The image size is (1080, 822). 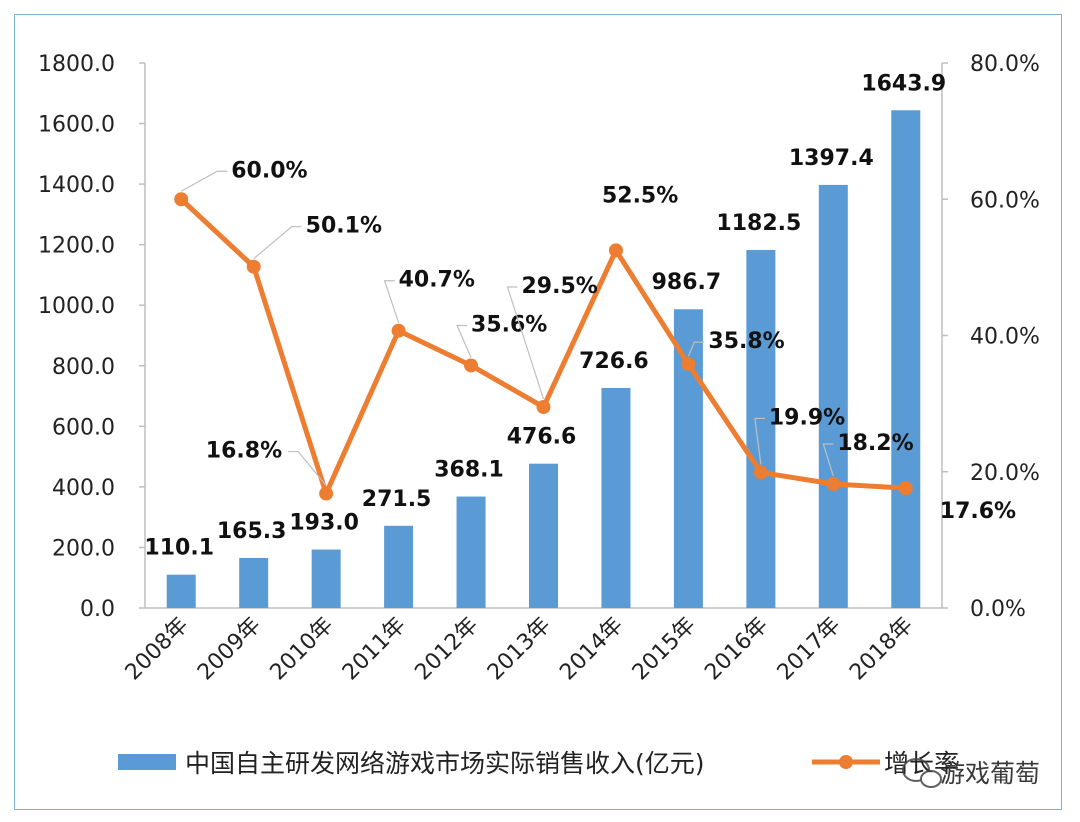 What do you see at coordinates (76, 246) in the screenshot?
I see `y-left-tick-label: 1200.0` at bounding box center [76, 246].